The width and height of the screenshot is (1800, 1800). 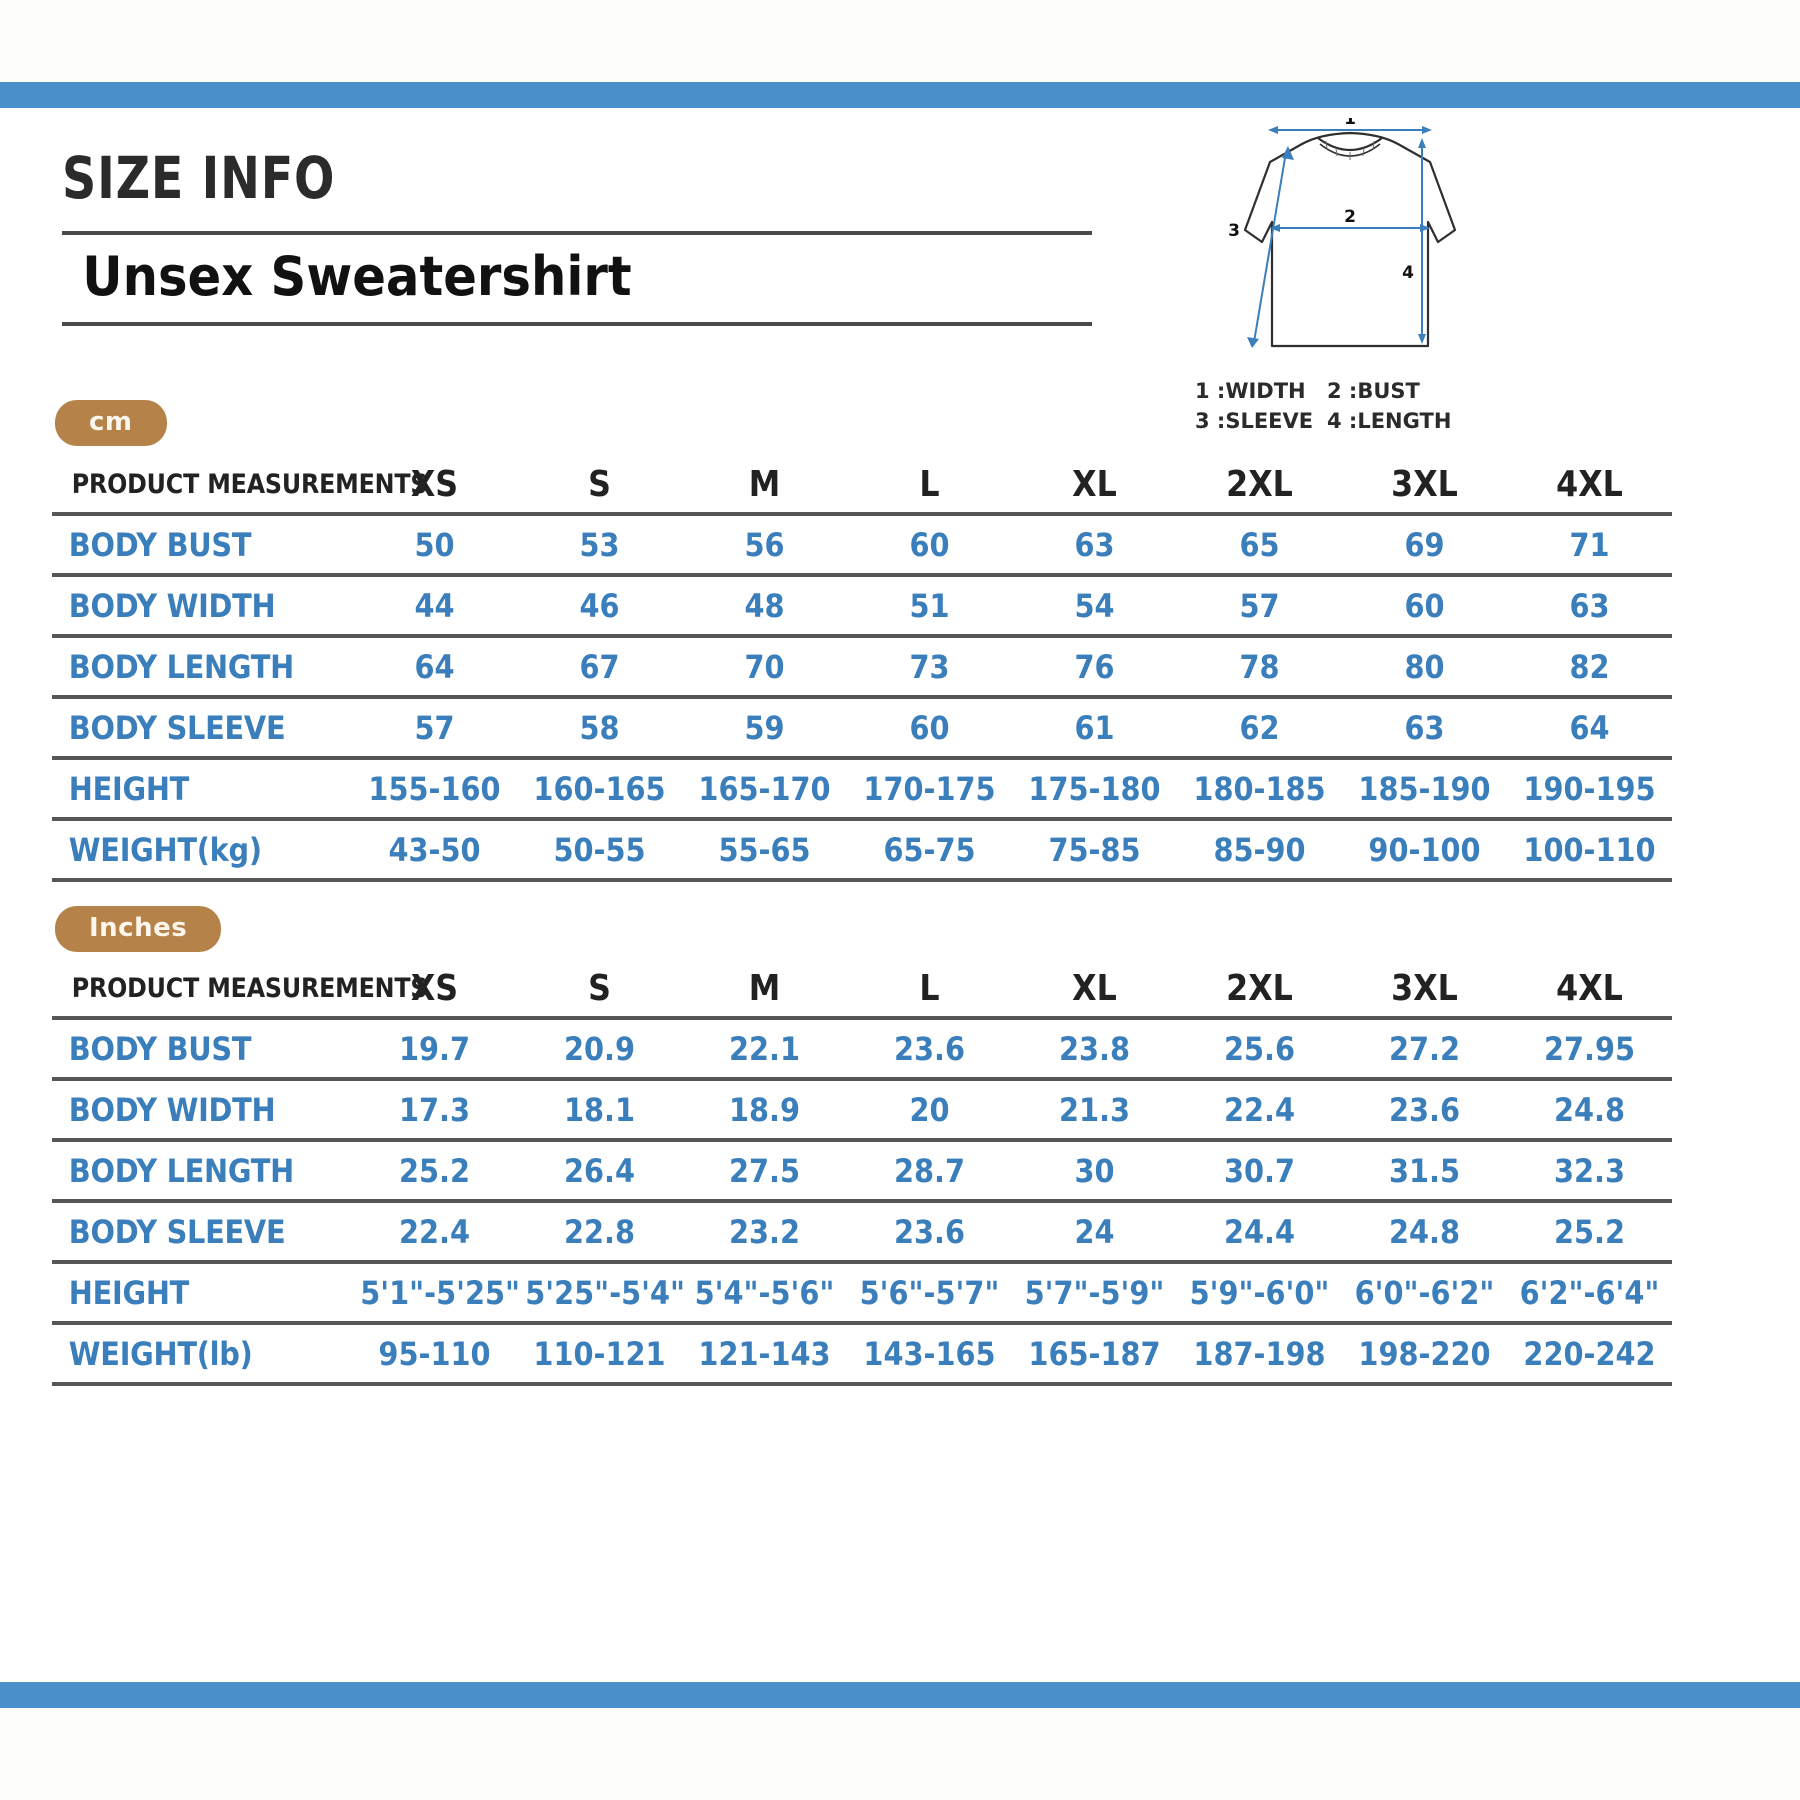 What do you see at coordinates (1259, 666) in the screenshot?
I see `cell-cm-length-2xl: 78` at bounding box center [1259, 666].